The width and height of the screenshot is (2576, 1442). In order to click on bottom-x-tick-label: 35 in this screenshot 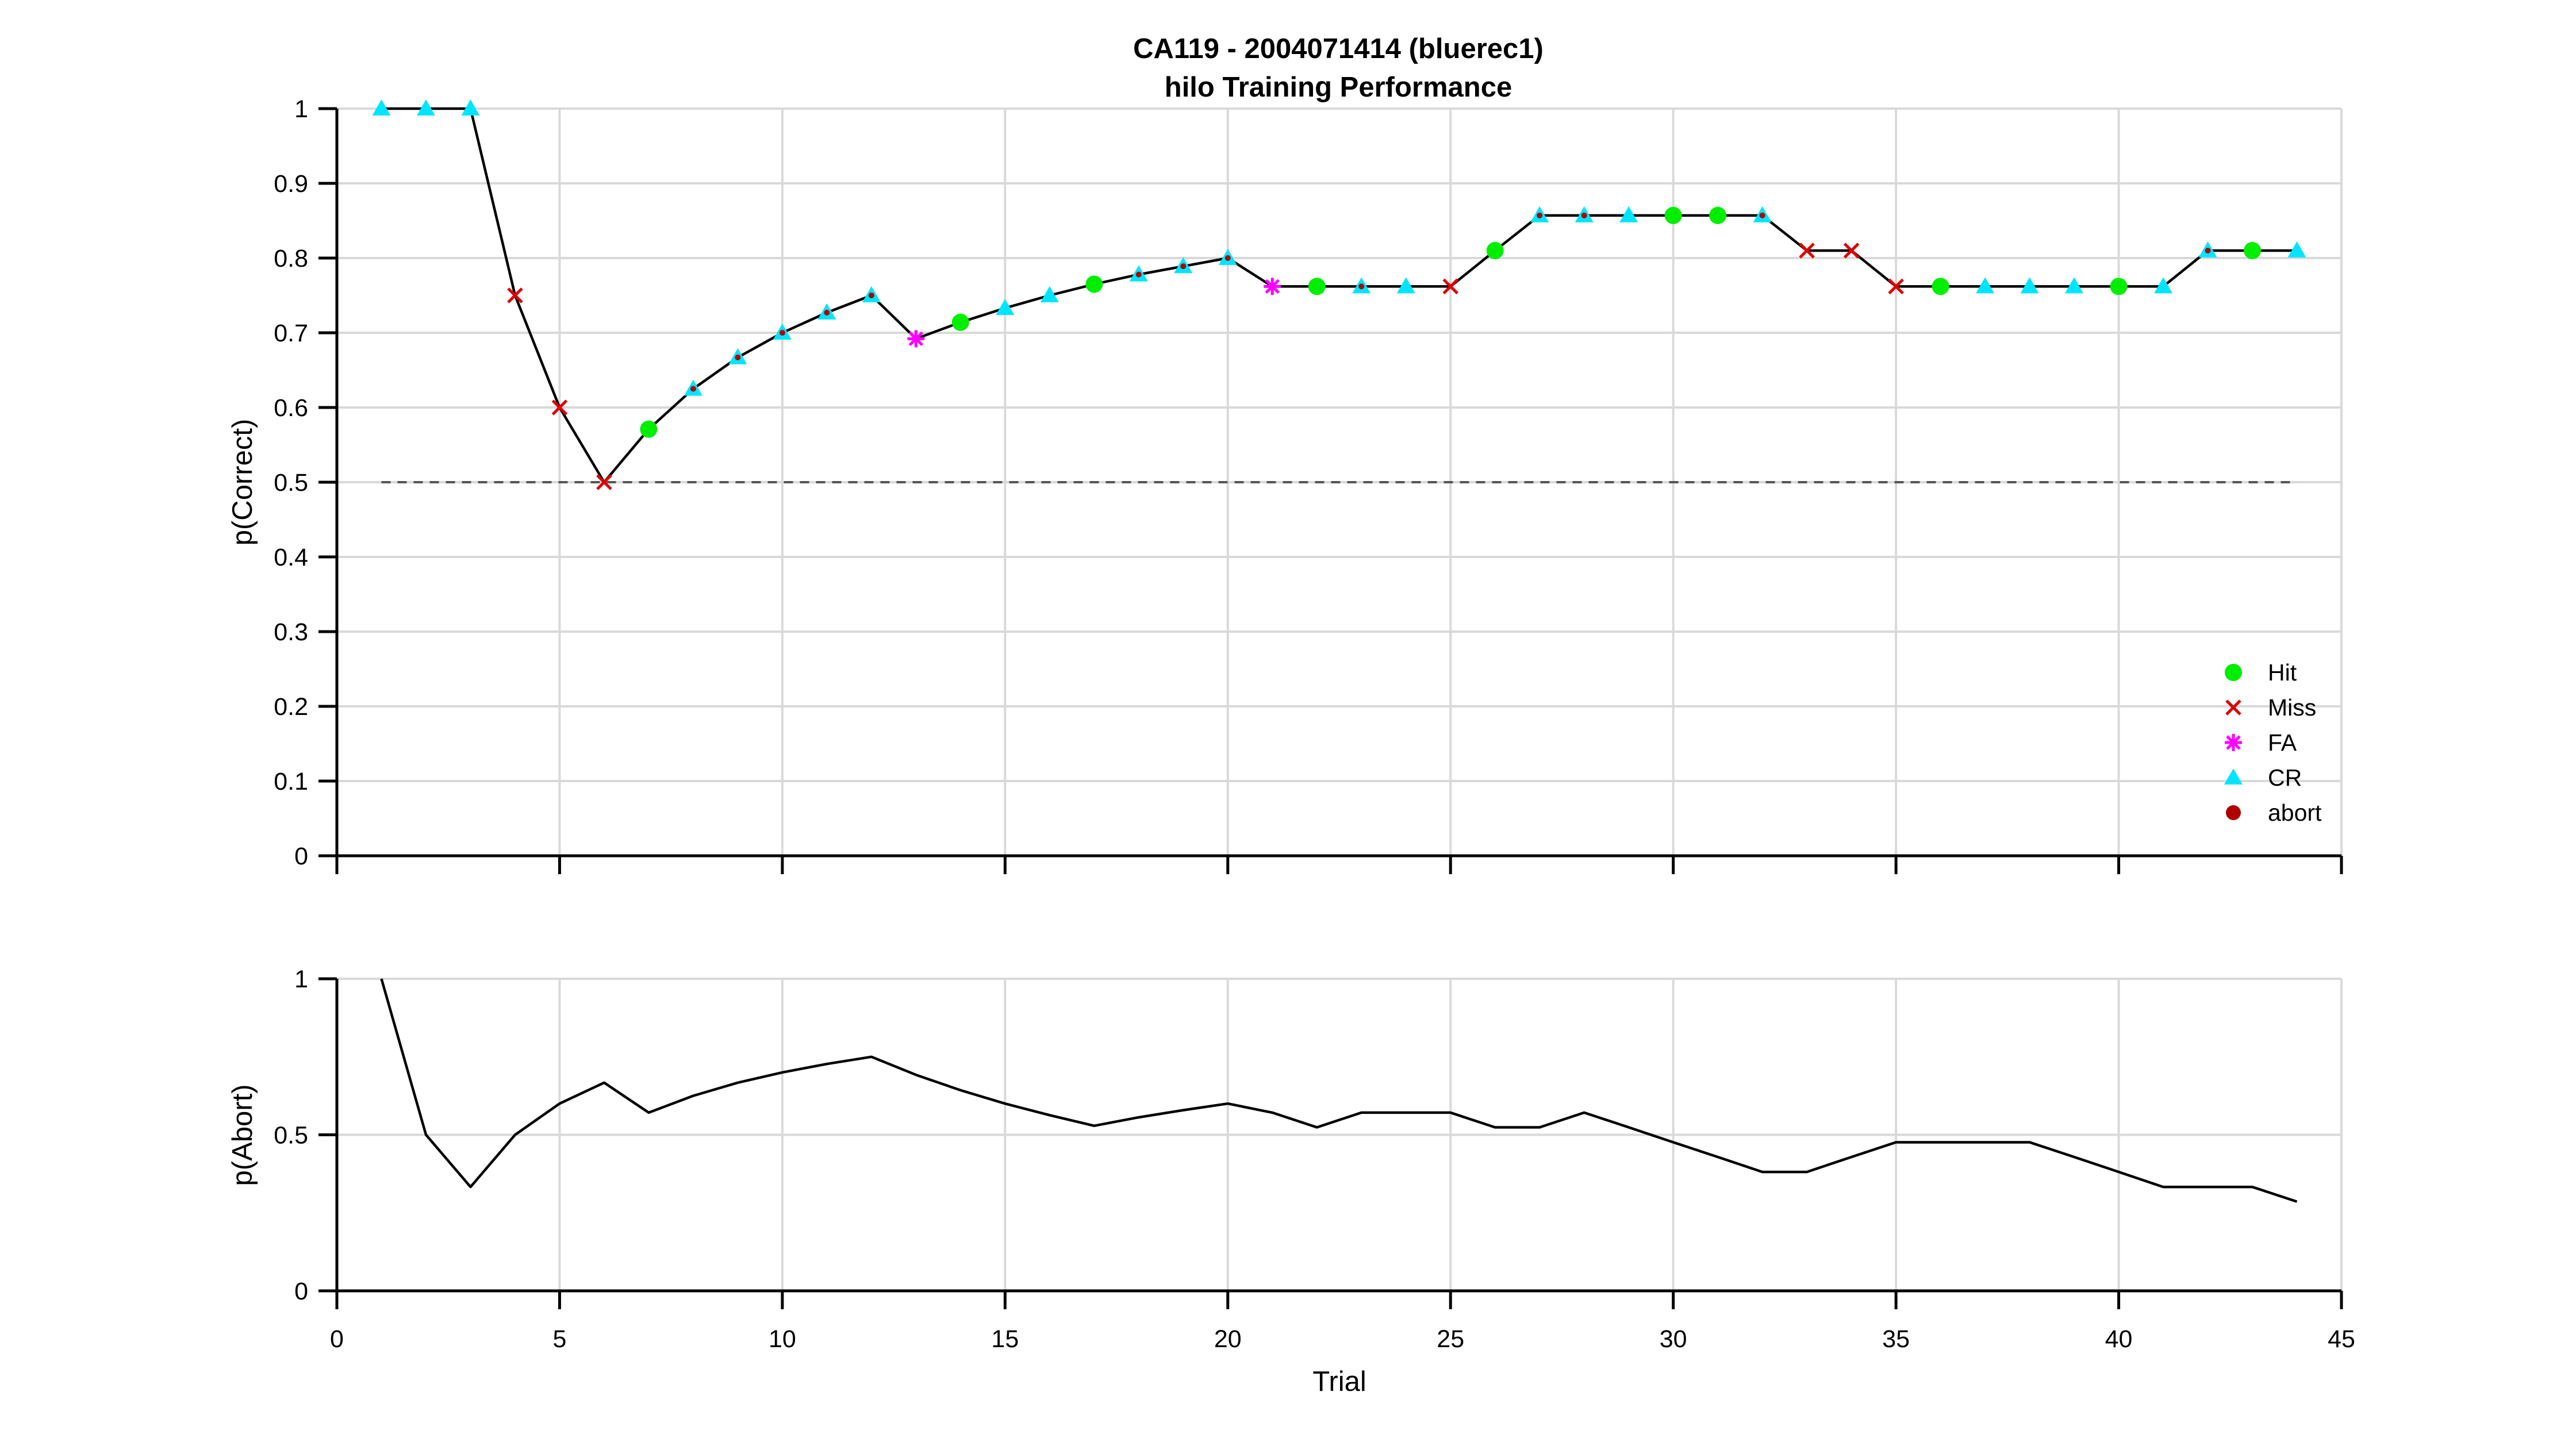, I will do `click(1896, 1339)`.